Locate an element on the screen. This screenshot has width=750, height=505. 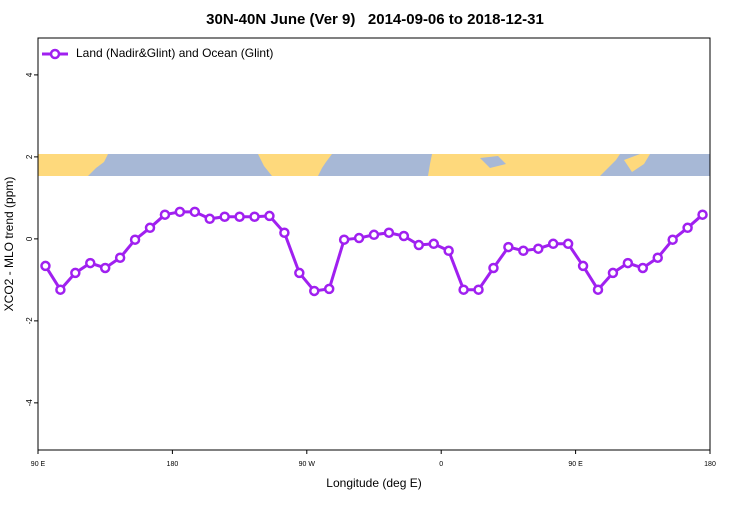
legend-label: Land (Nadir&Glint) and Ocean (Glint) is located at coordinates (174, 53).